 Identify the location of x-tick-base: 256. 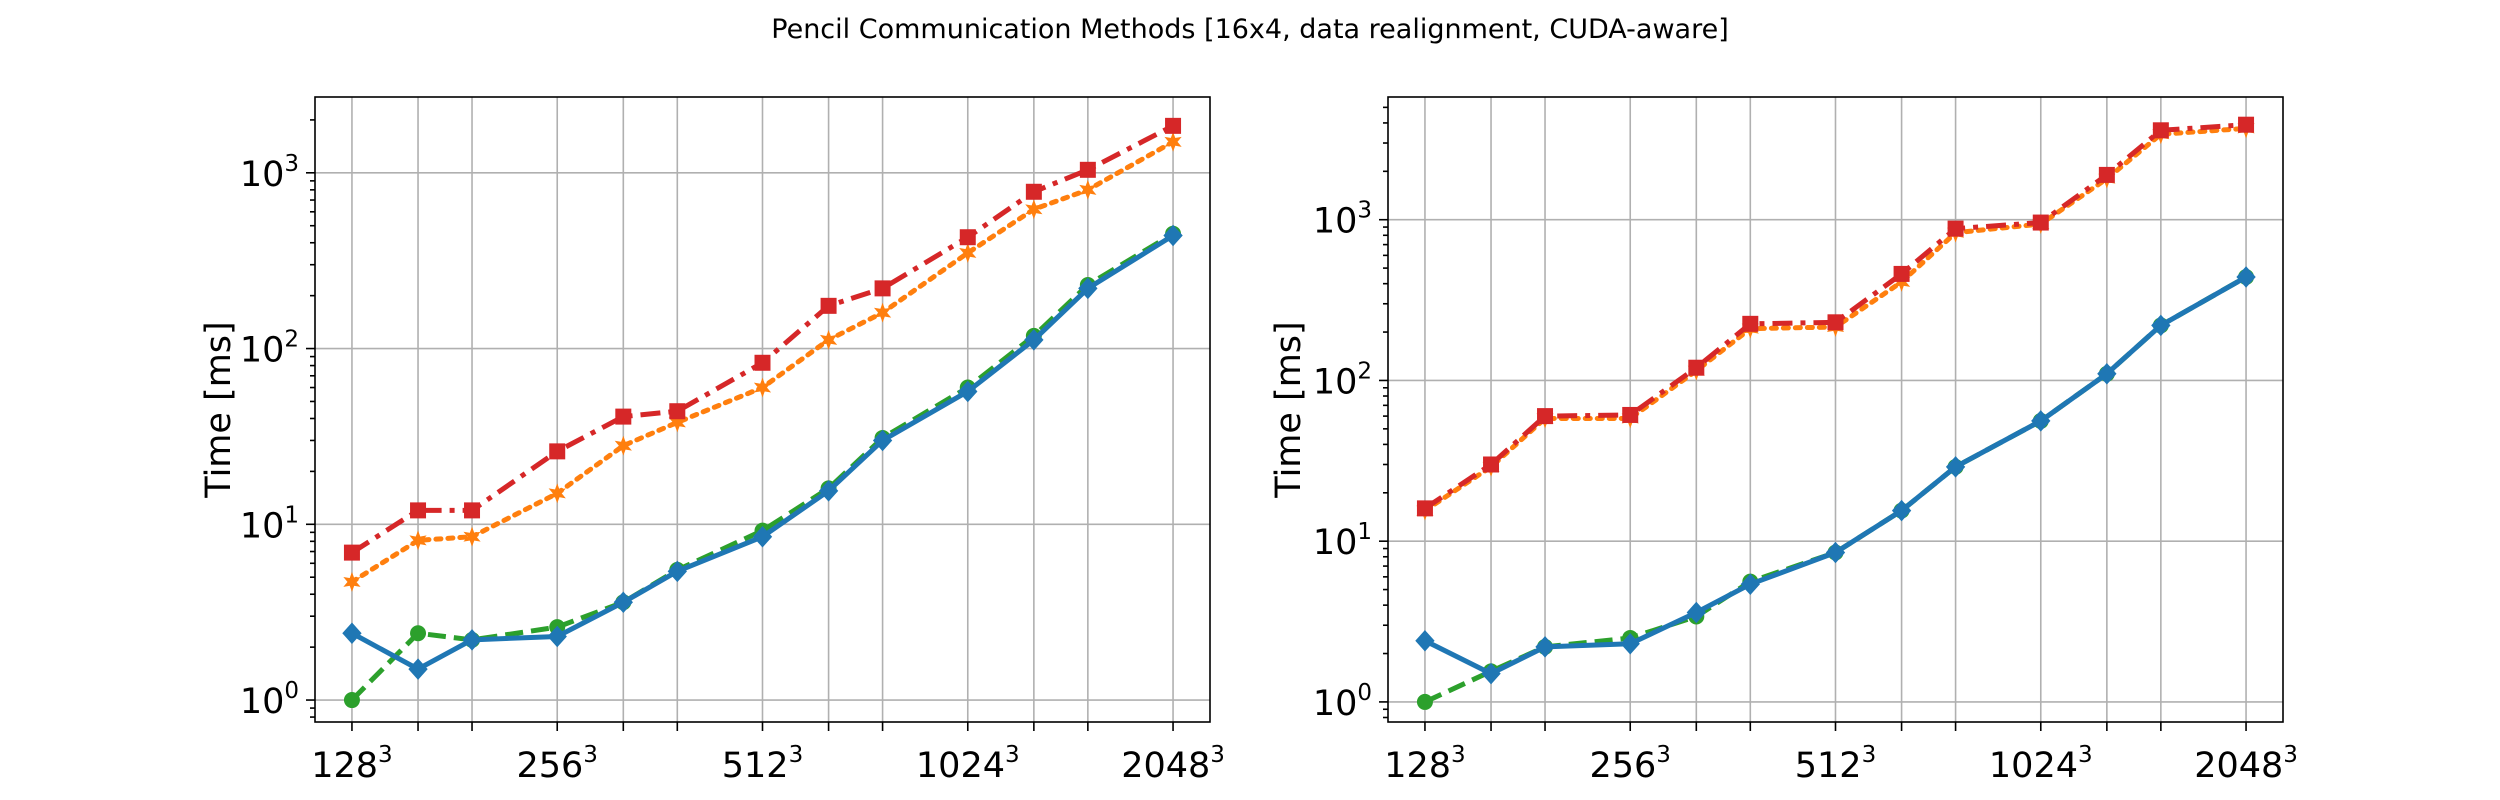
(549, 766).